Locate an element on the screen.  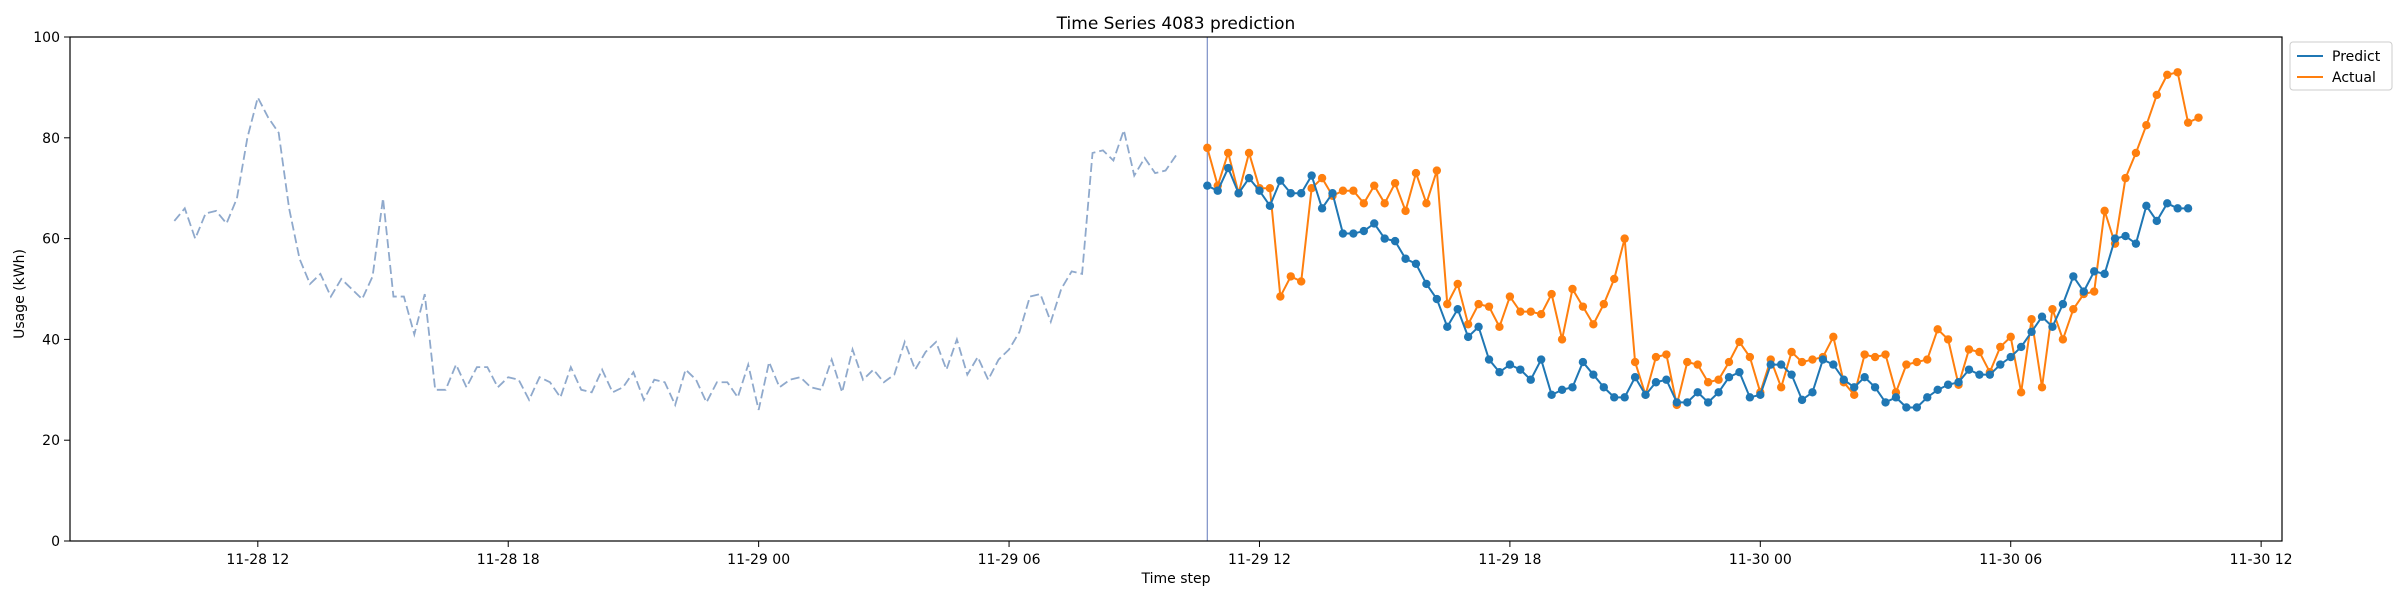
y-tick-label: 80 is located at coordinates (51, 139).